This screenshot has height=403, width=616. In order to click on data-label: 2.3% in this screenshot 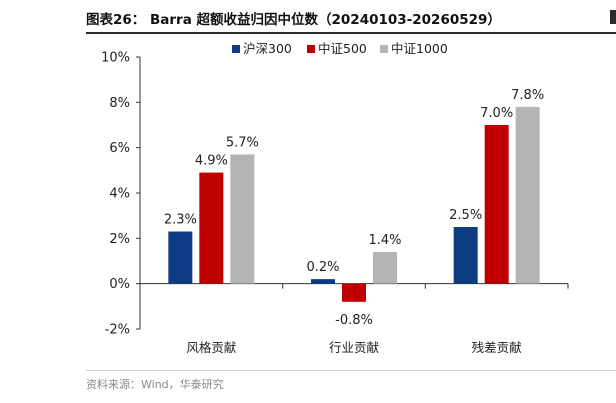, I will do `click(180, 220)`.